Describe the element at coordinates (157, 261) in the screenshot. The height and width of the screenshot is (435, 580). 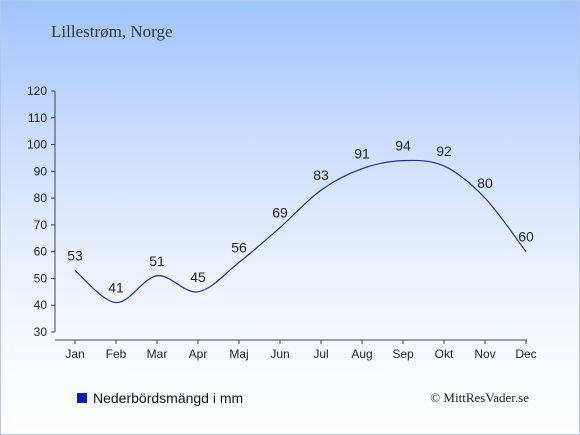
I see `data-label: 51` at that location.